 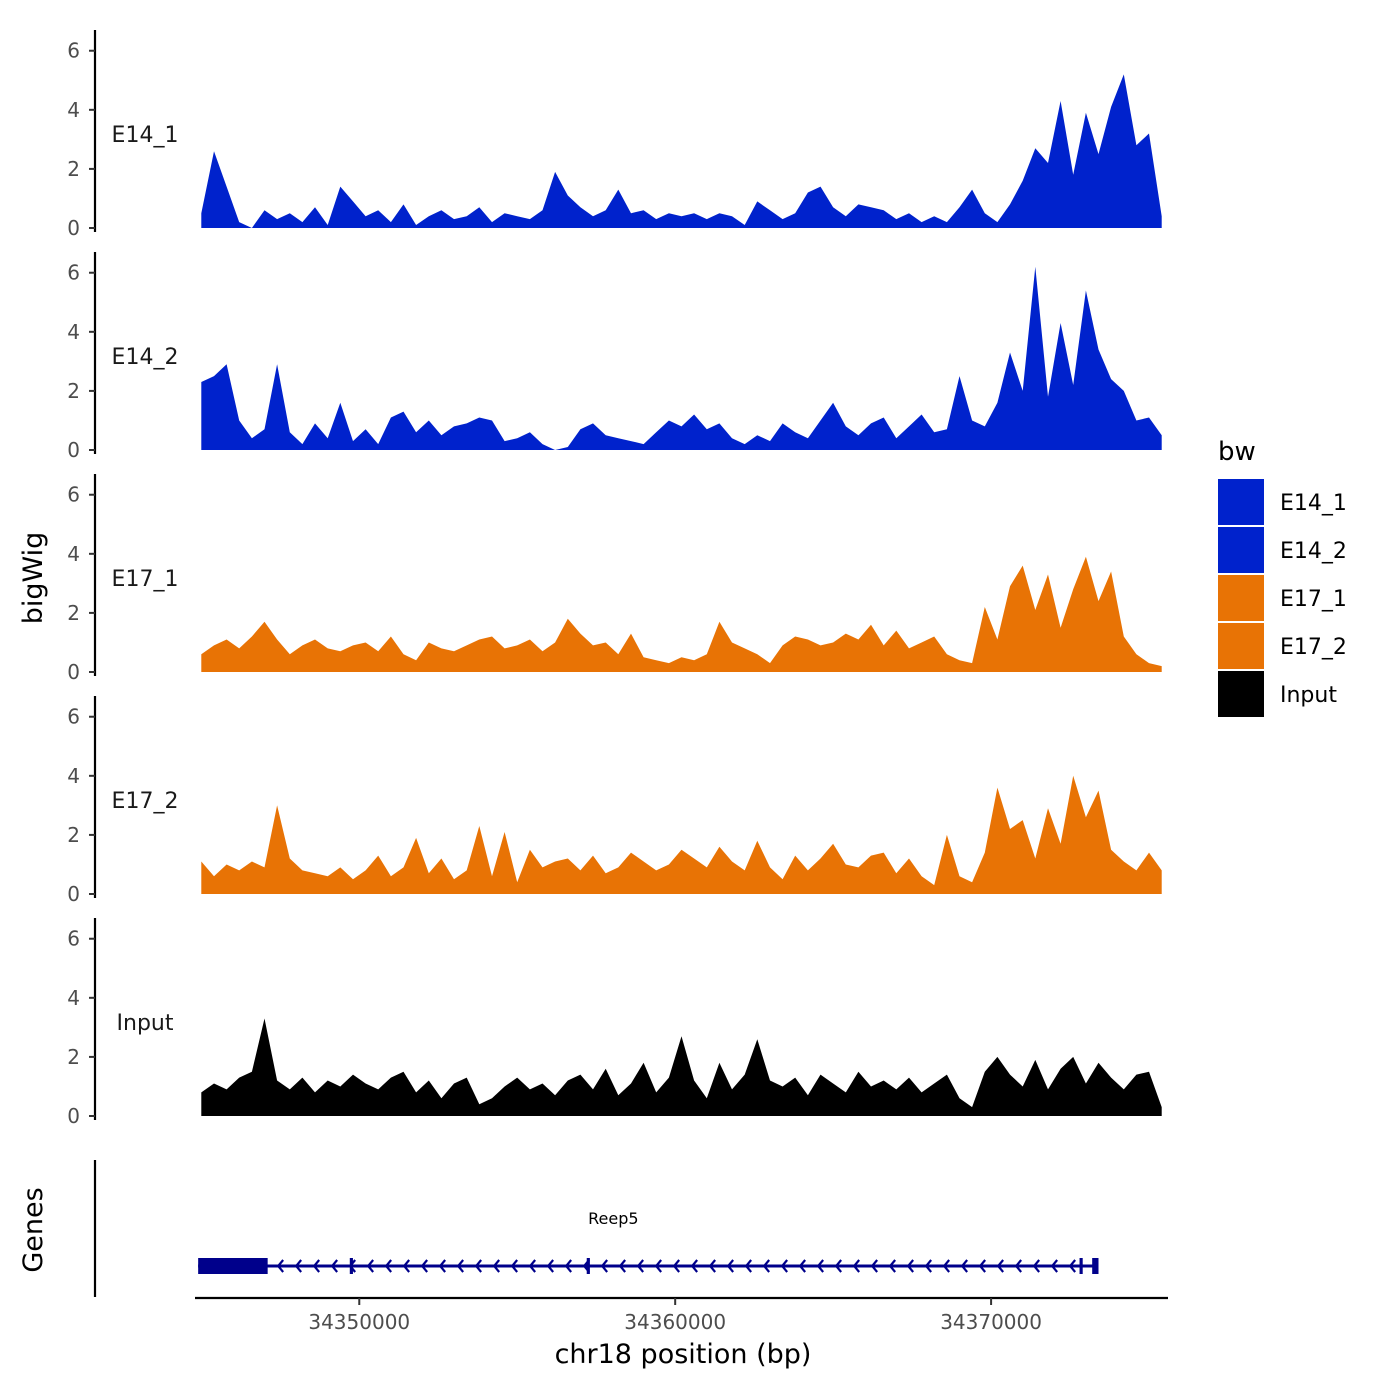 I want to click on coverage-area-Input, so click(x=681, y=1067).